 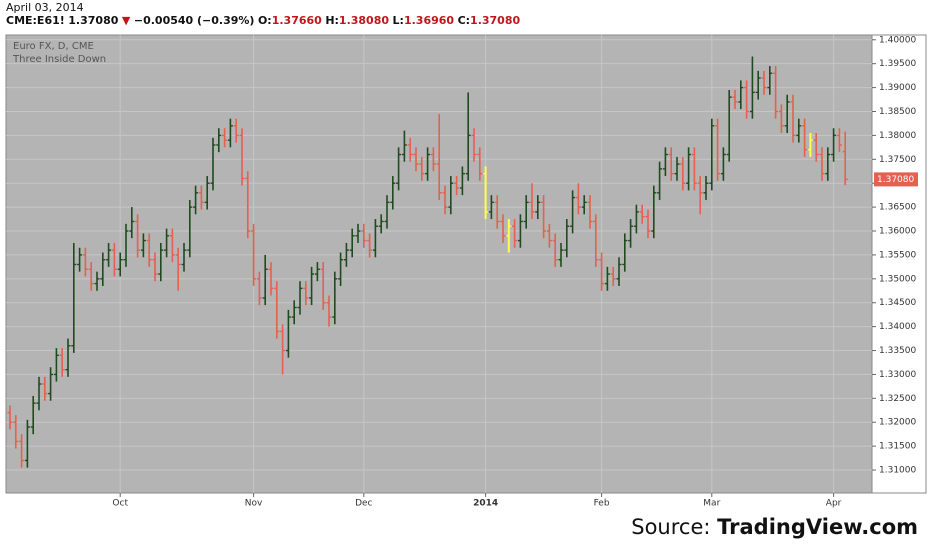 I want to click on y-tick-label: 1.31500, so click(x=897, y=447).